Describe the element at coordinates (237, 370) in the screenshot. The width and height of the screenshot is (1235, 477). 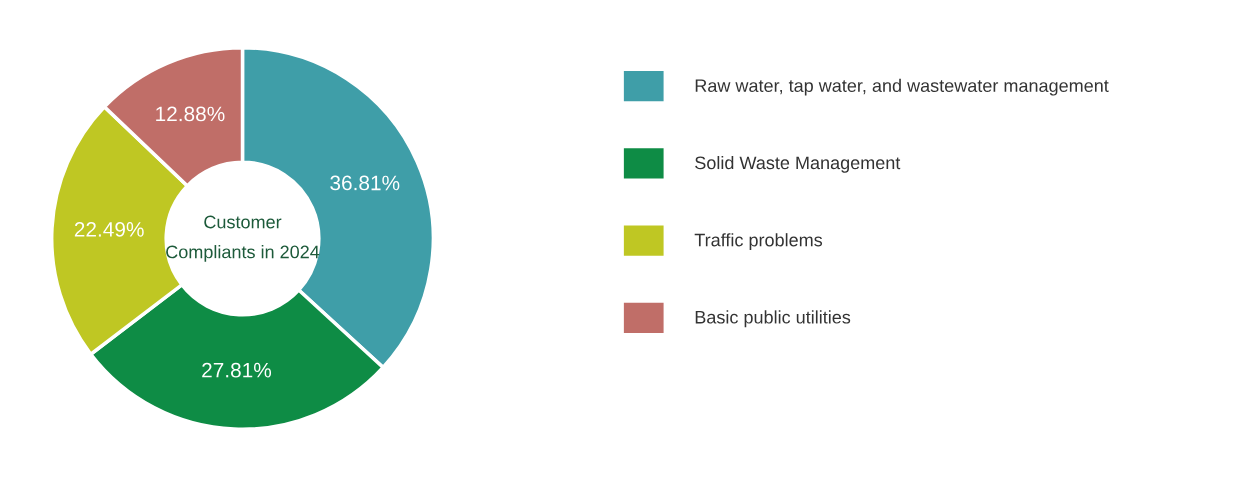
I see `data-label: 27.81%` at that location.